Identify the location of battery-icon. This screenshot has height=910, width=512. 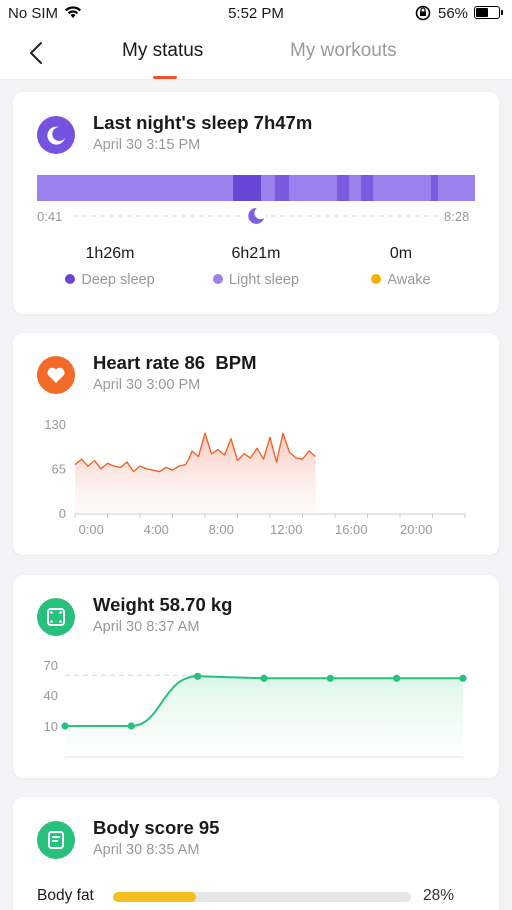
(488, 12).